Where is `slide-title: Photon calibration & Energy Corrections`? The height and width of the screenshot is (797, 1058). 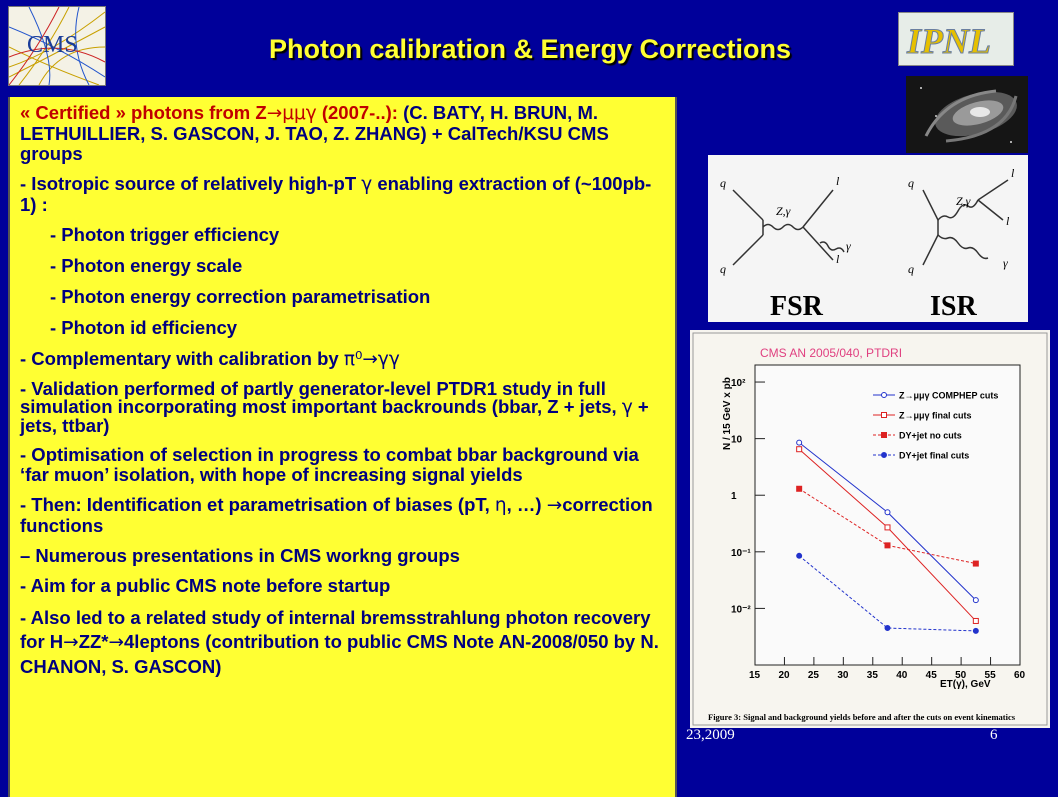 slide-title: Photon calibration & Energy Corrections is located at coordinates (530, 49).